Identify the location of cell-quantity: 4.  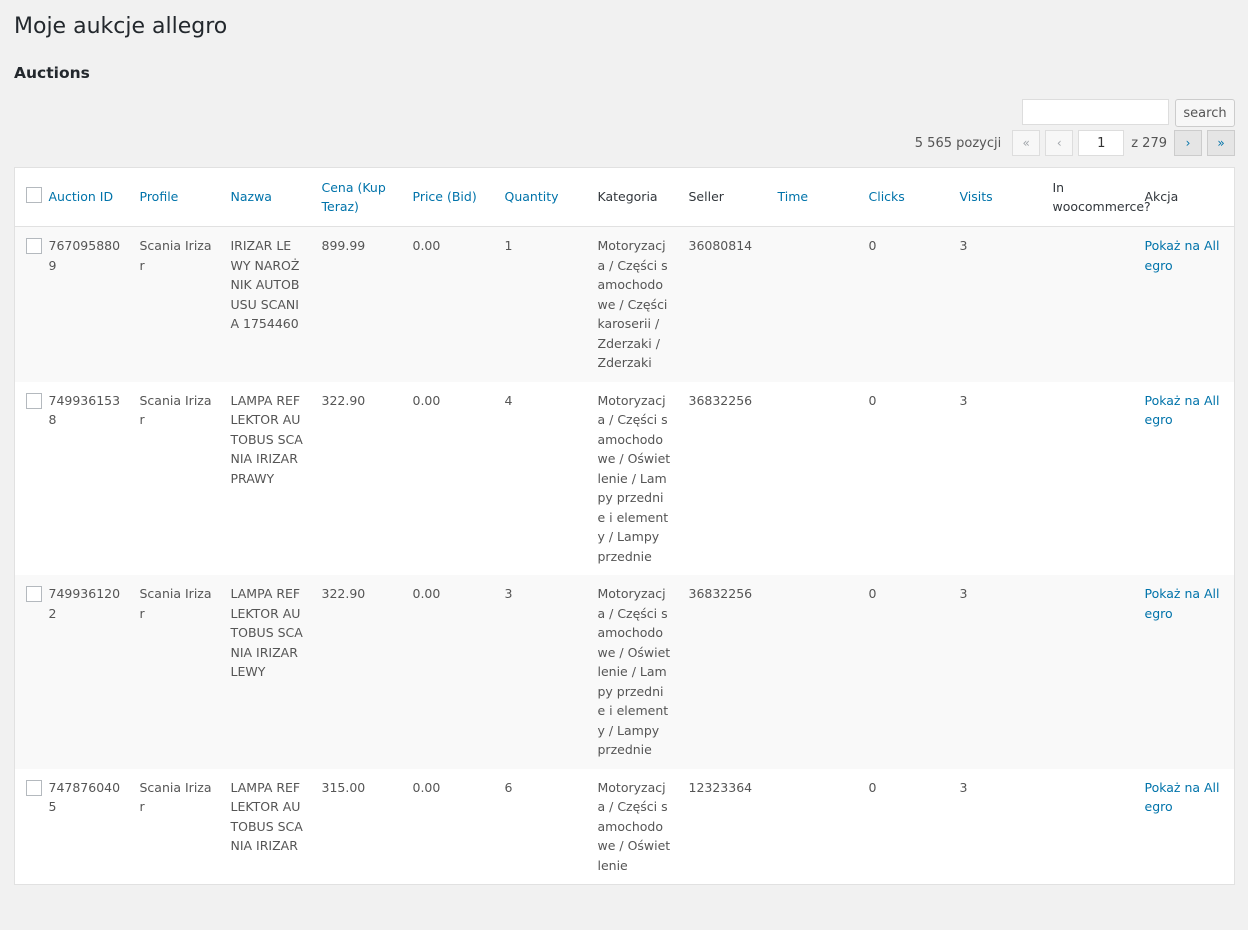
(508, 400).